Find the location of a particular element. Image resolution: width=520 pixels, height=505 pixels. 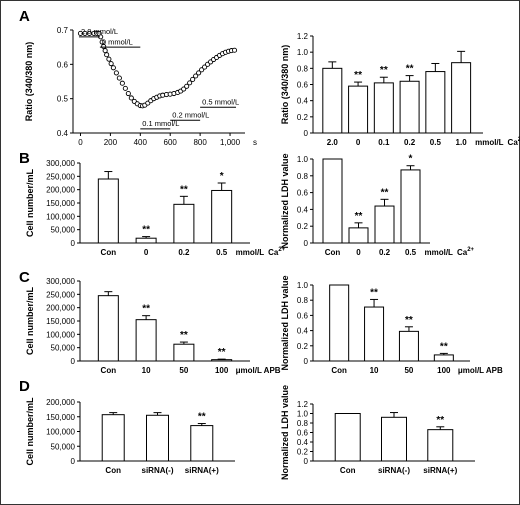

y-tick-label: 0.6 is located at coordinates (303, 193).